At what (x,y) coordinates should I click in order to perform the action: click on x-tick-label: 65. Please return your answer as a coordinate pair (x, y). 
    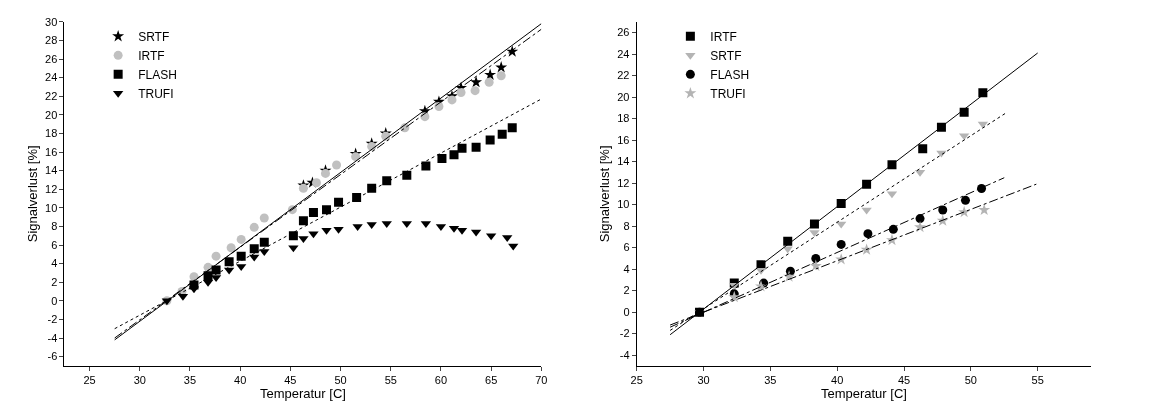
    Looking at the image, I should click on (491, 380).